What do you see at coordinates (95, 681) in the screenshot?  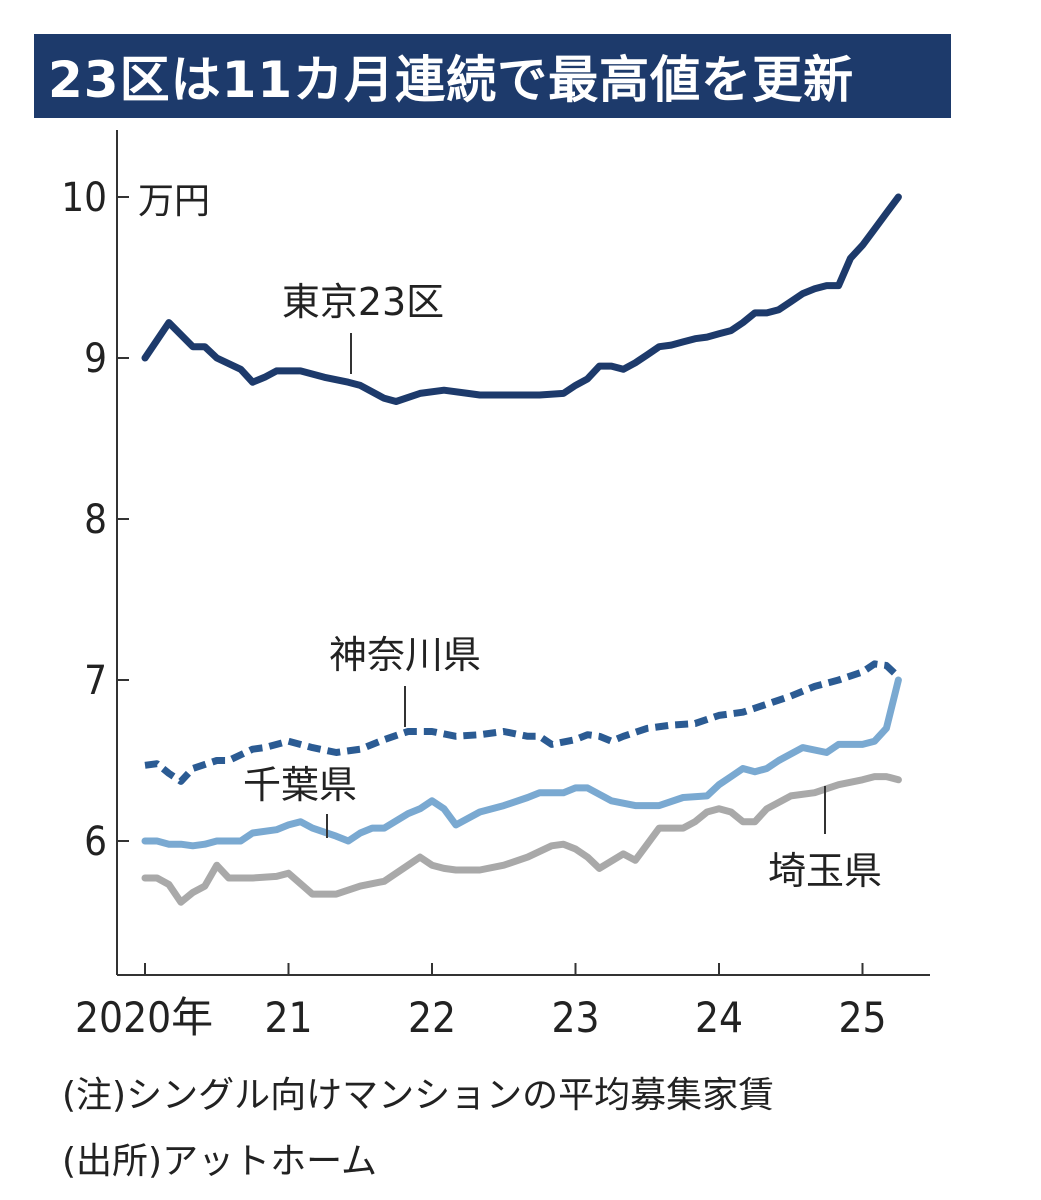 I see `y-tick-label: 7` at bounding box center [95, 681].